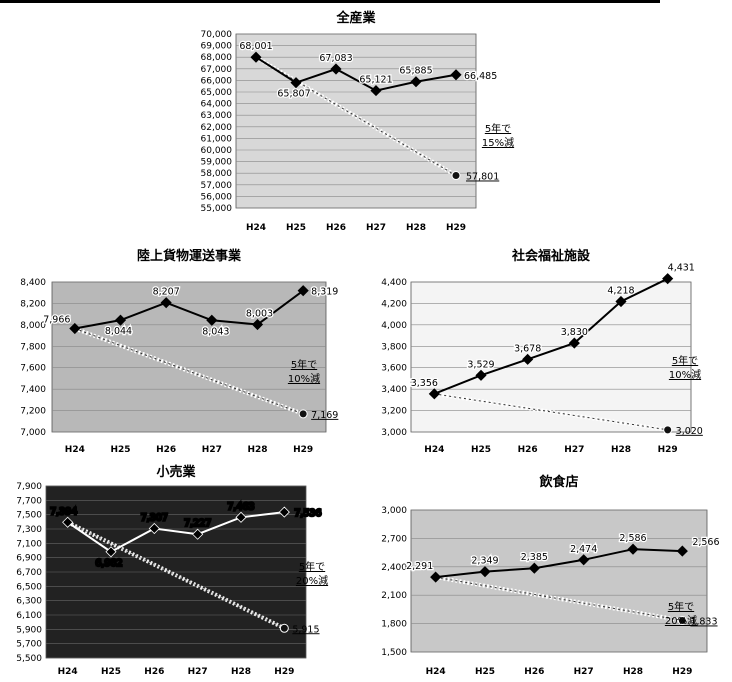 The width and height of the screenshot is (732, 682). What do you see at coordinates (240, 506) in the screenshot?
I see `data-label: 7,463` at bounding box center [240, 506].